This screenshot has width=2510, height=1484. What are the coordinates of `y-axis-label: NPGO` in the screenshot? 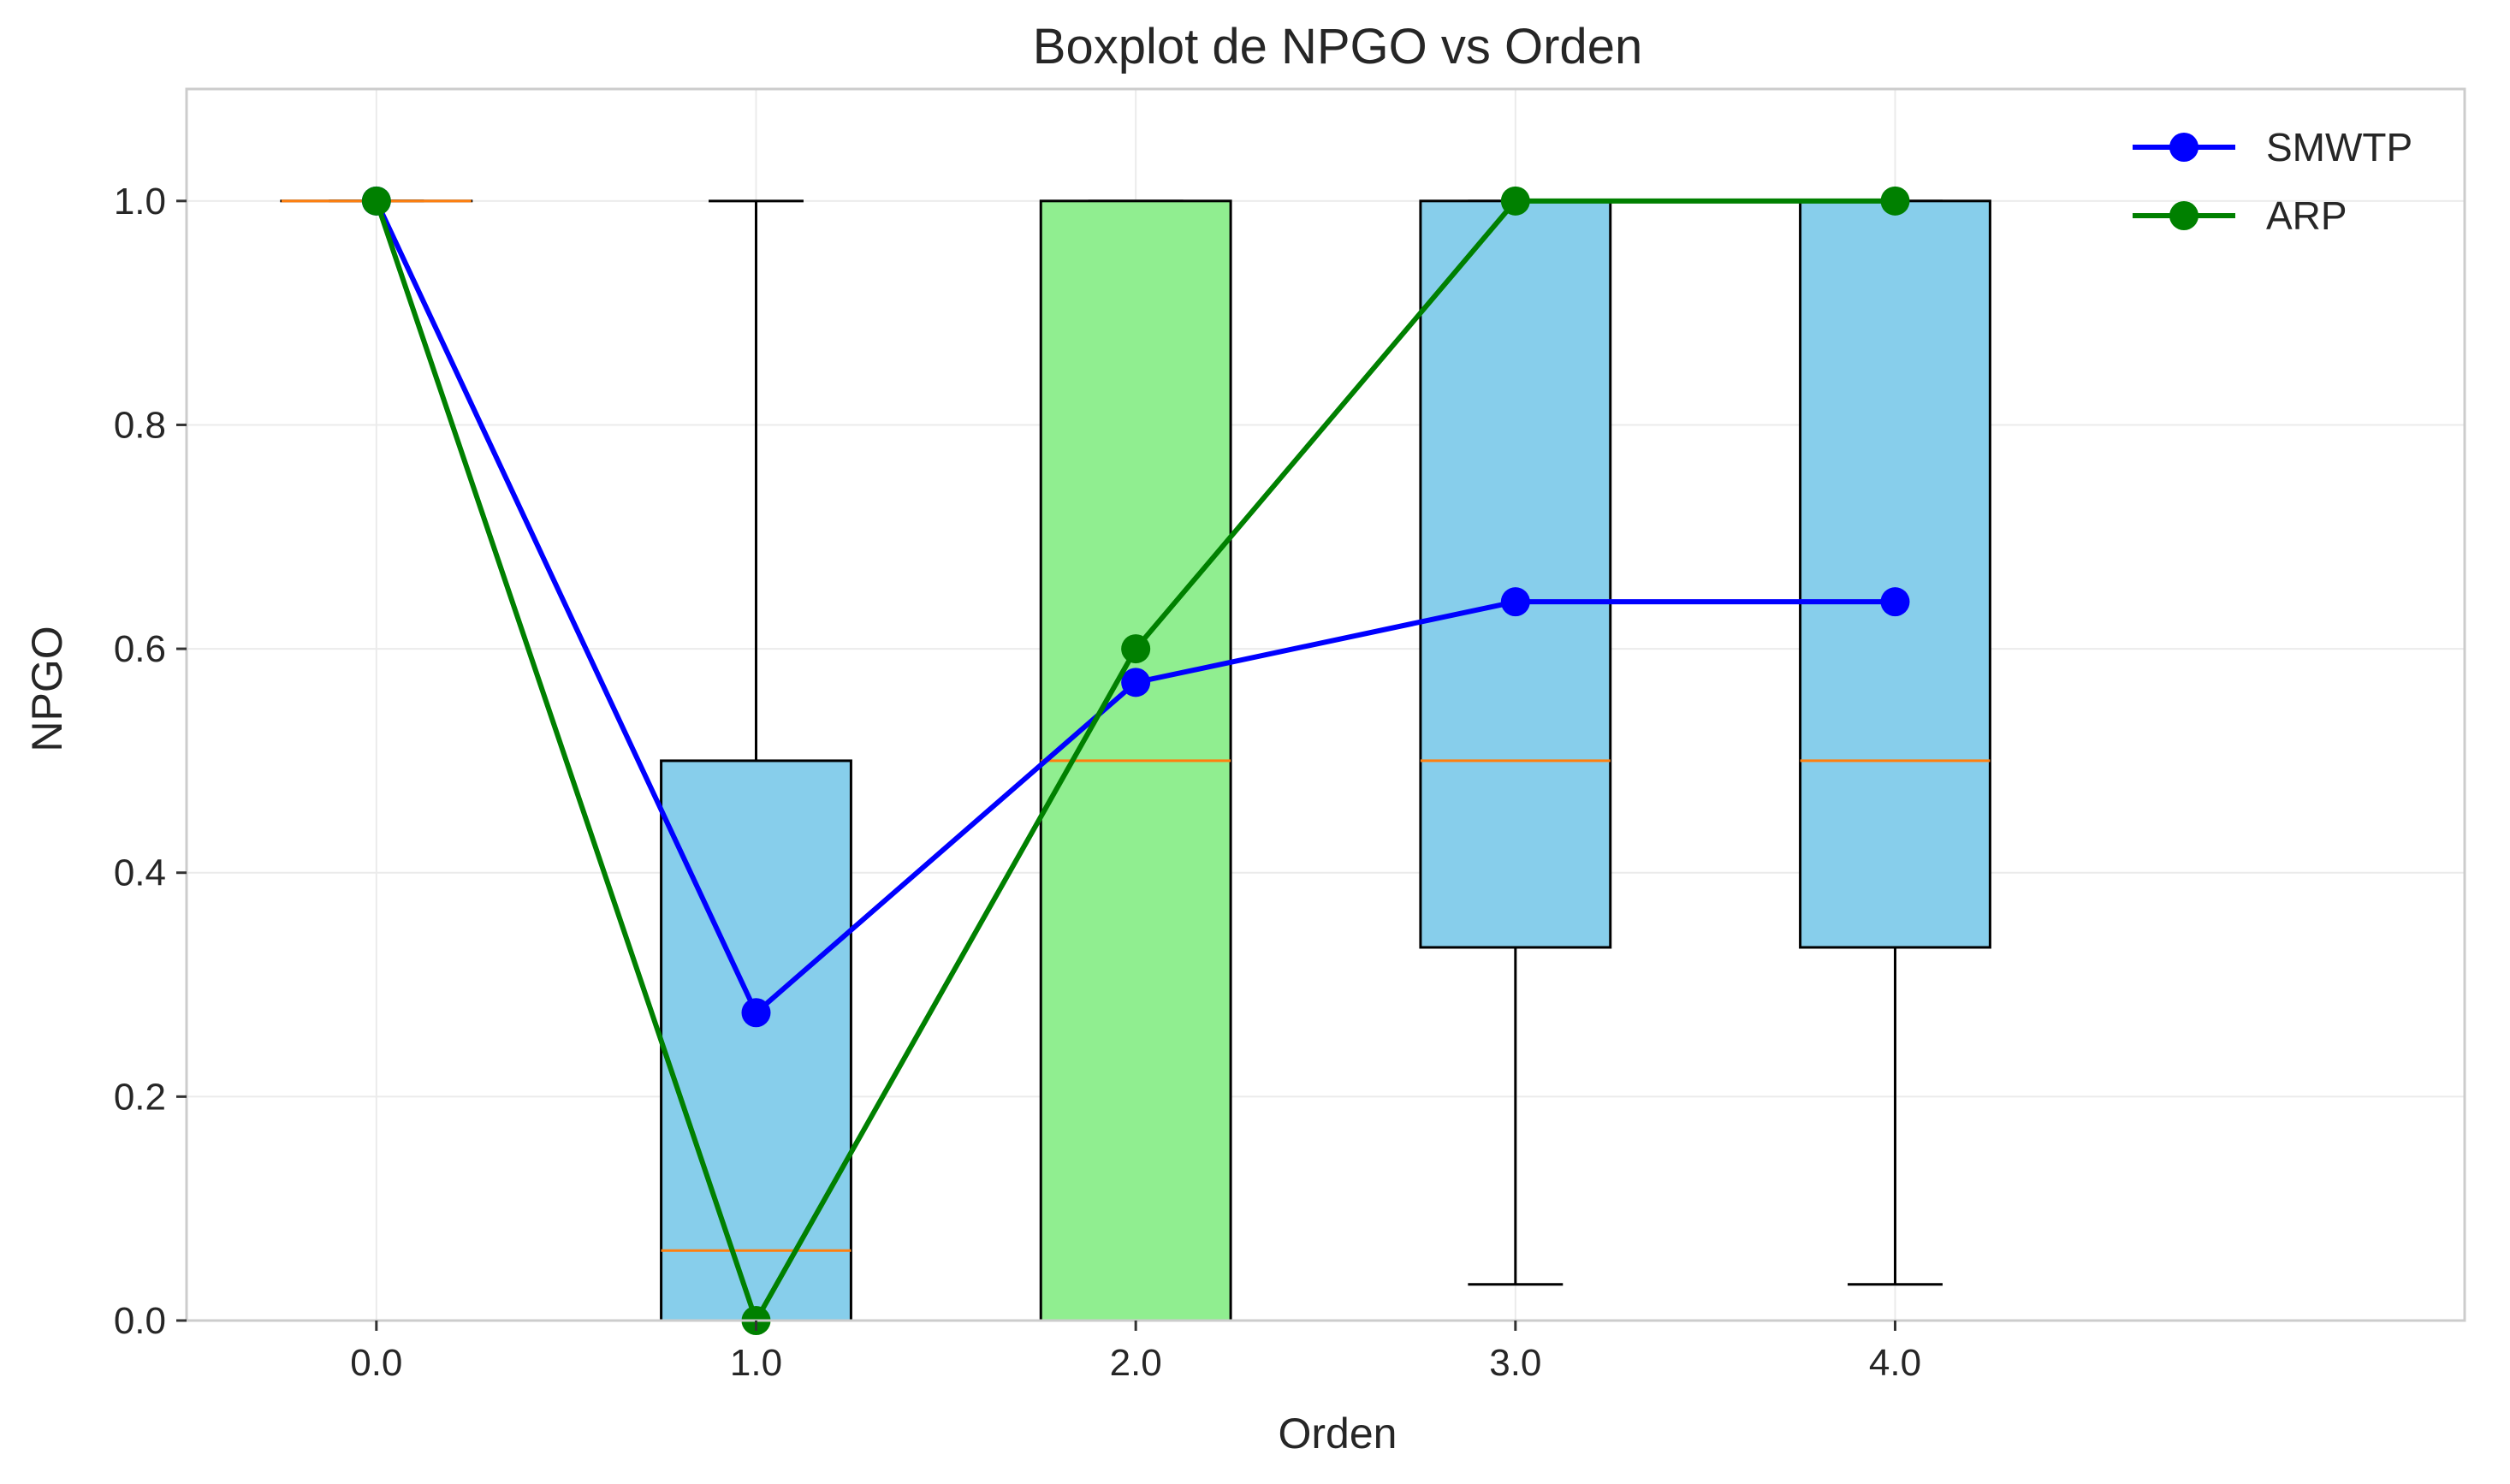 It's located at (47, 689).